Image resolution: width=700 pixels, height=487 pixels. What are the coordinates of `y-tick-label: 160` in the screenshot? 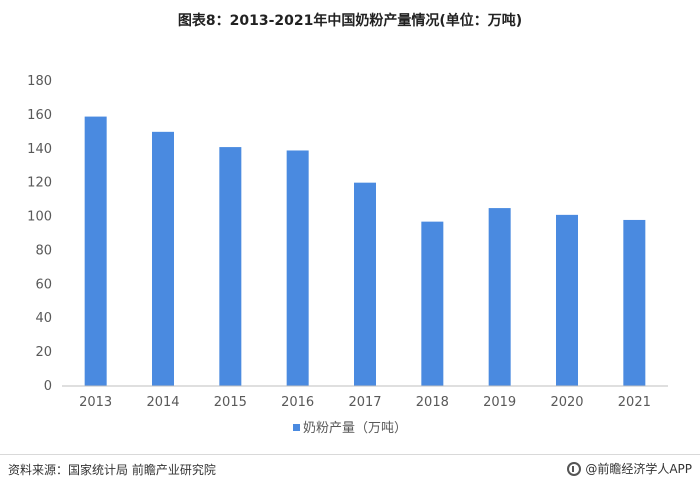 It's located at (39, 115).